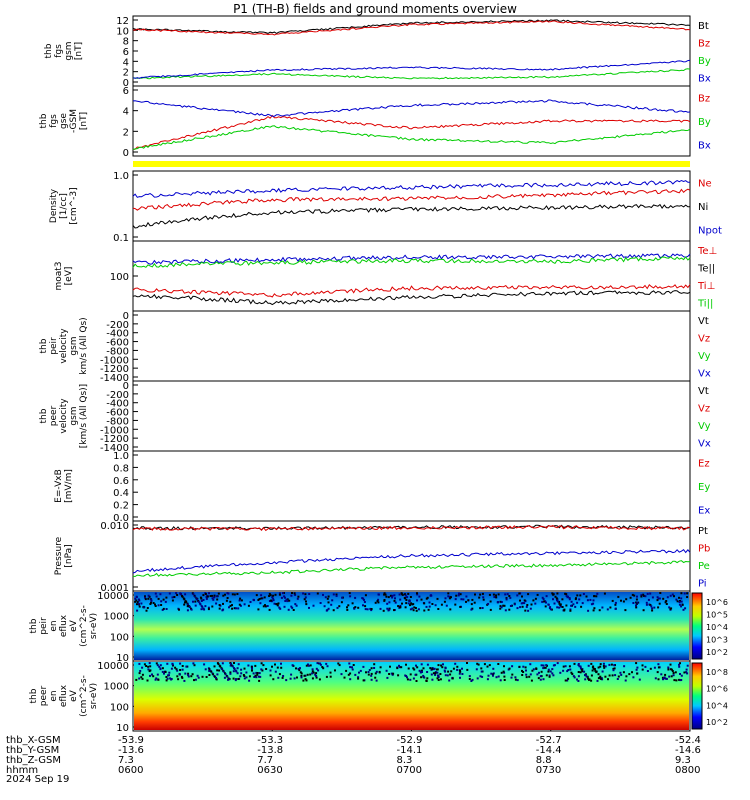 The height and width of the screenshot is (800, 750). I want to click on y-tick-label: -1200, so click(114, 439).